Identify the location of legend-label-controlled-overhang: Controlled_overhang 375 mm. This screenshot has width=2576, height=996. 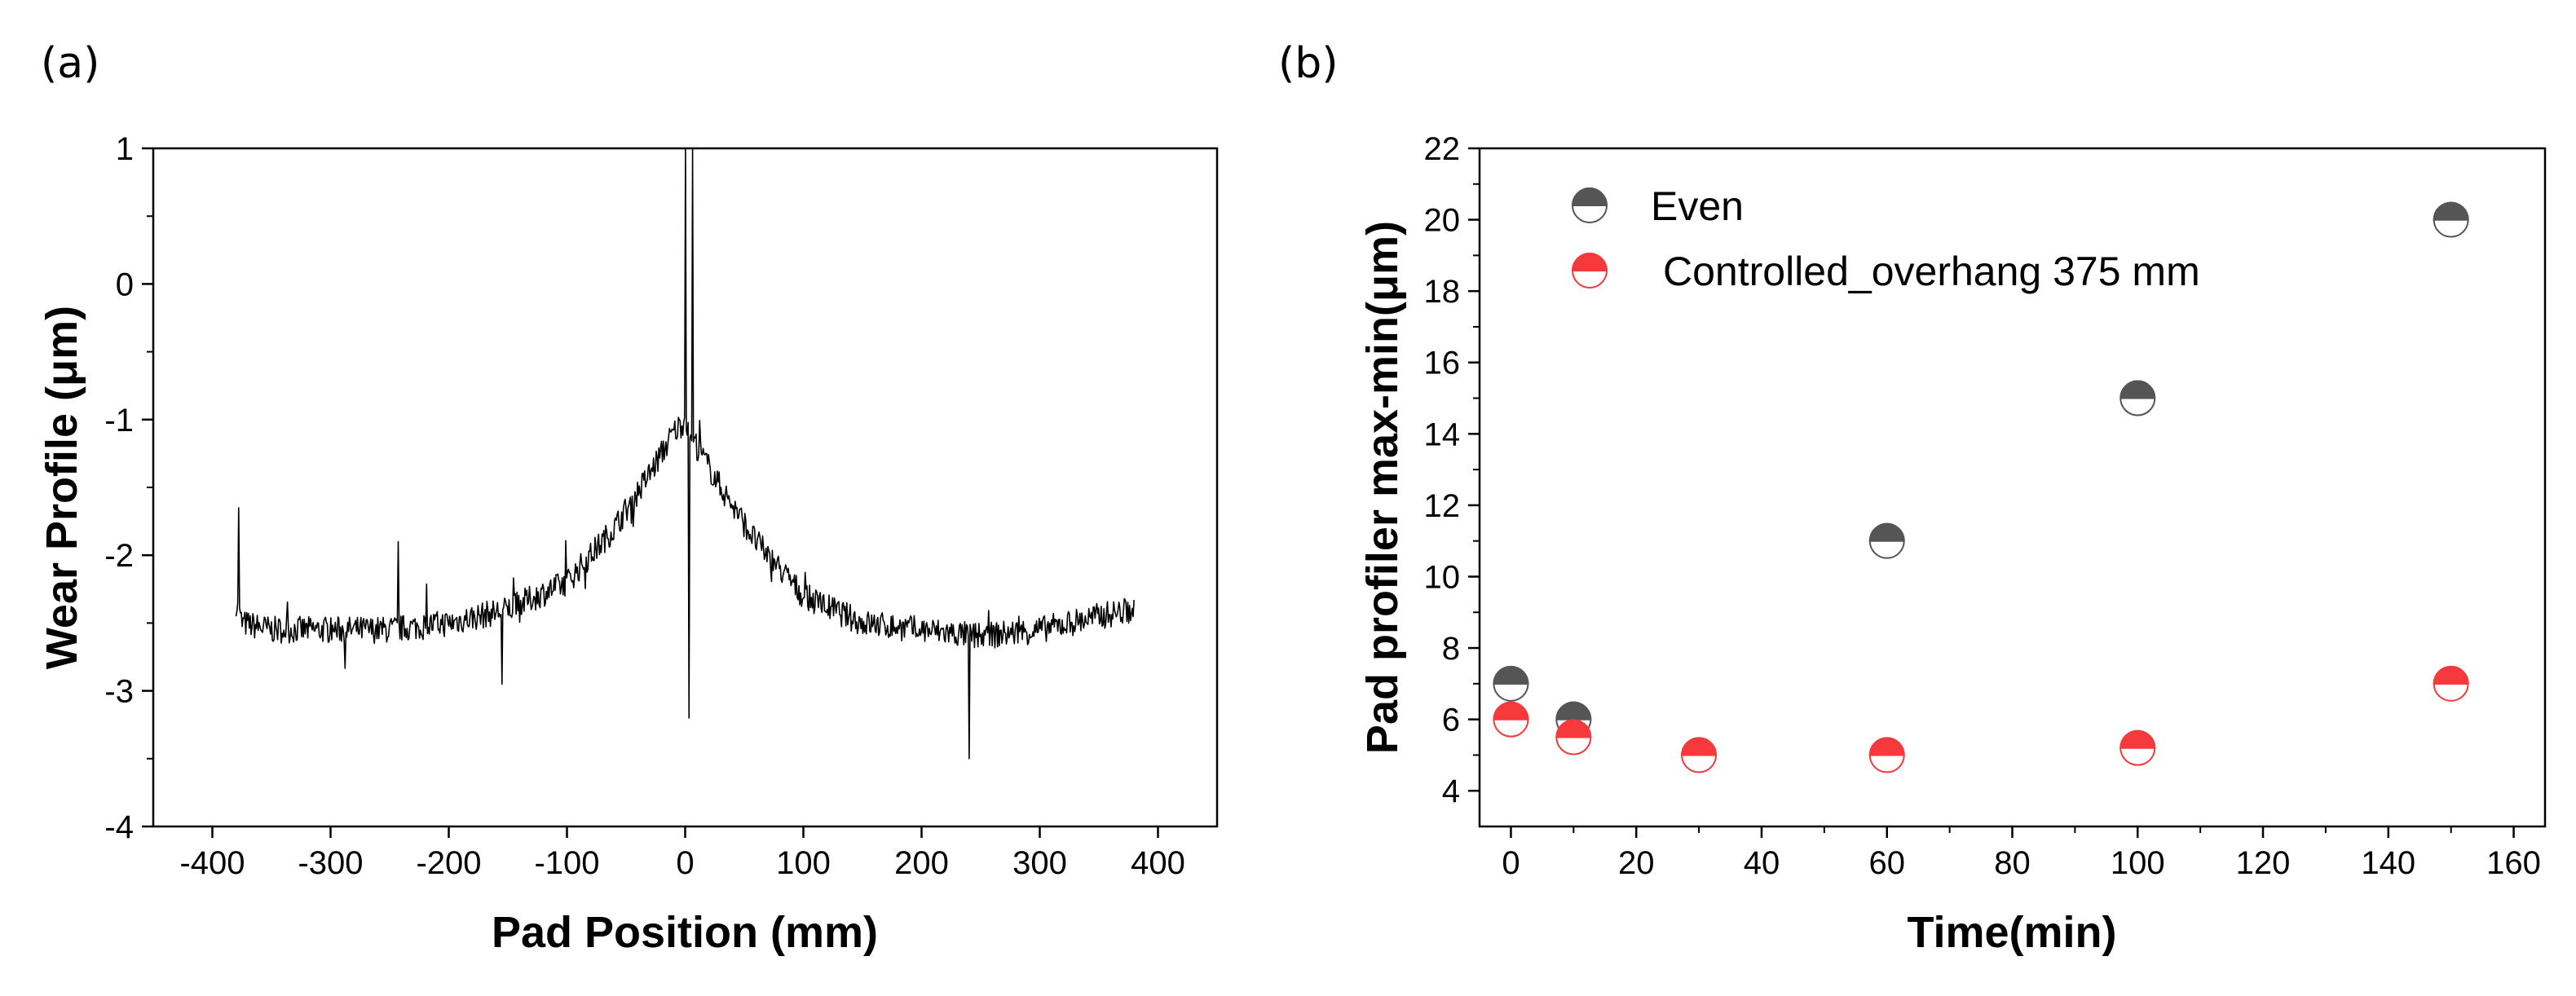
(1931, 271).